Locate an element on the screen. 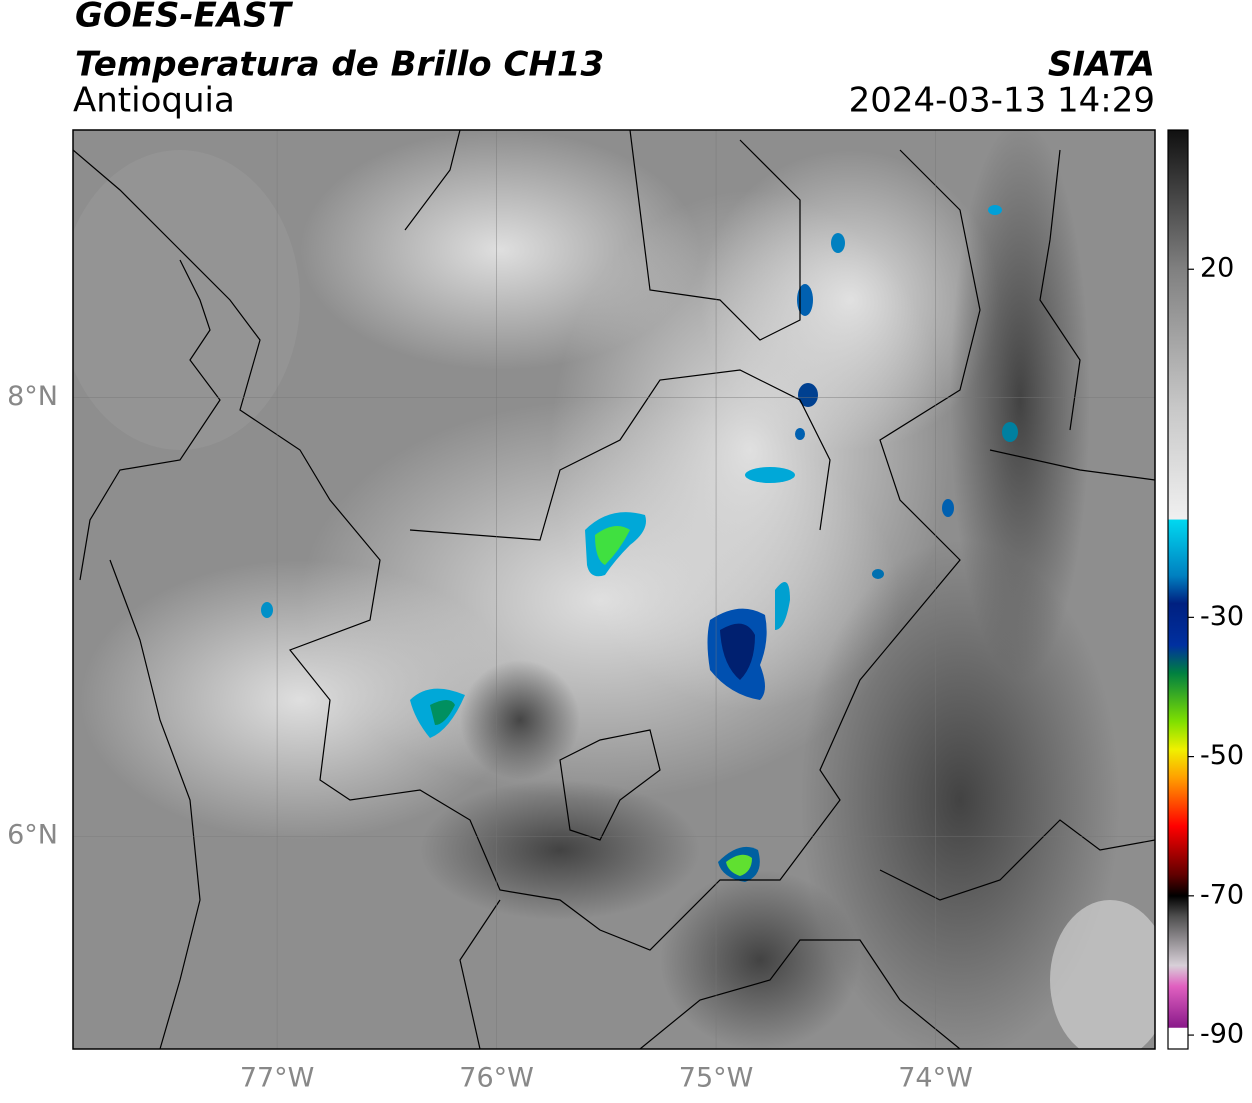 This screenshot has height=1103, width=1252. title: GOES-EAST is located at coordinates (184, 18).